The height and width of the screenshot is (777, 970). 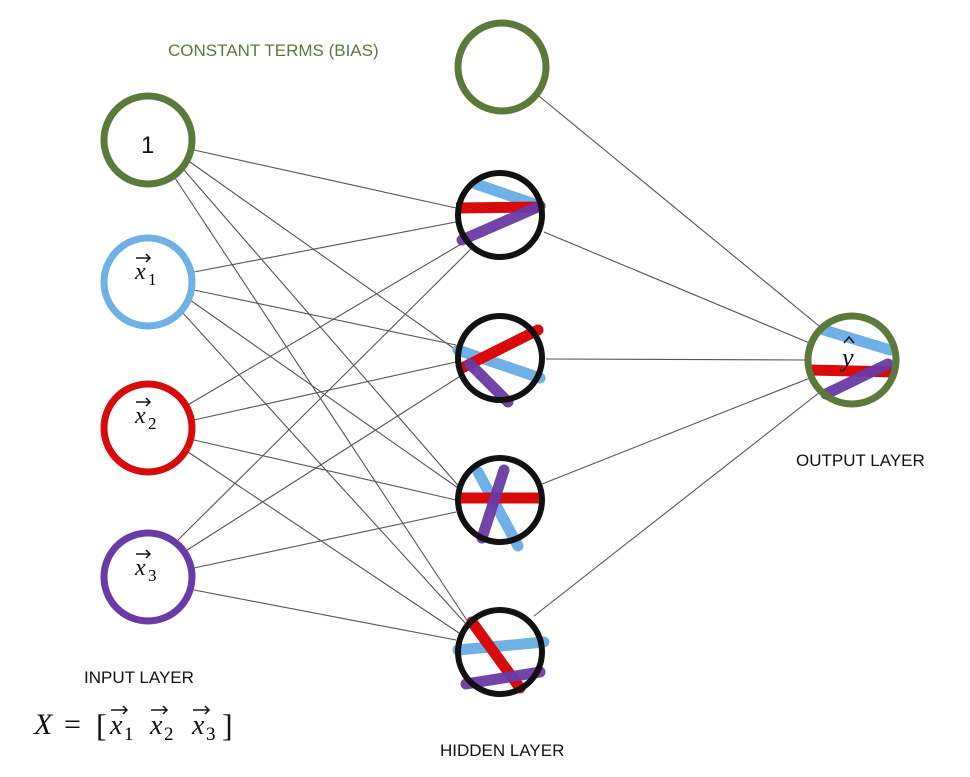 What do you see at coordinates (144, 402) in the screenshot?
I see `x2-vector-arrow-icon` at bounding box center [144, 402].